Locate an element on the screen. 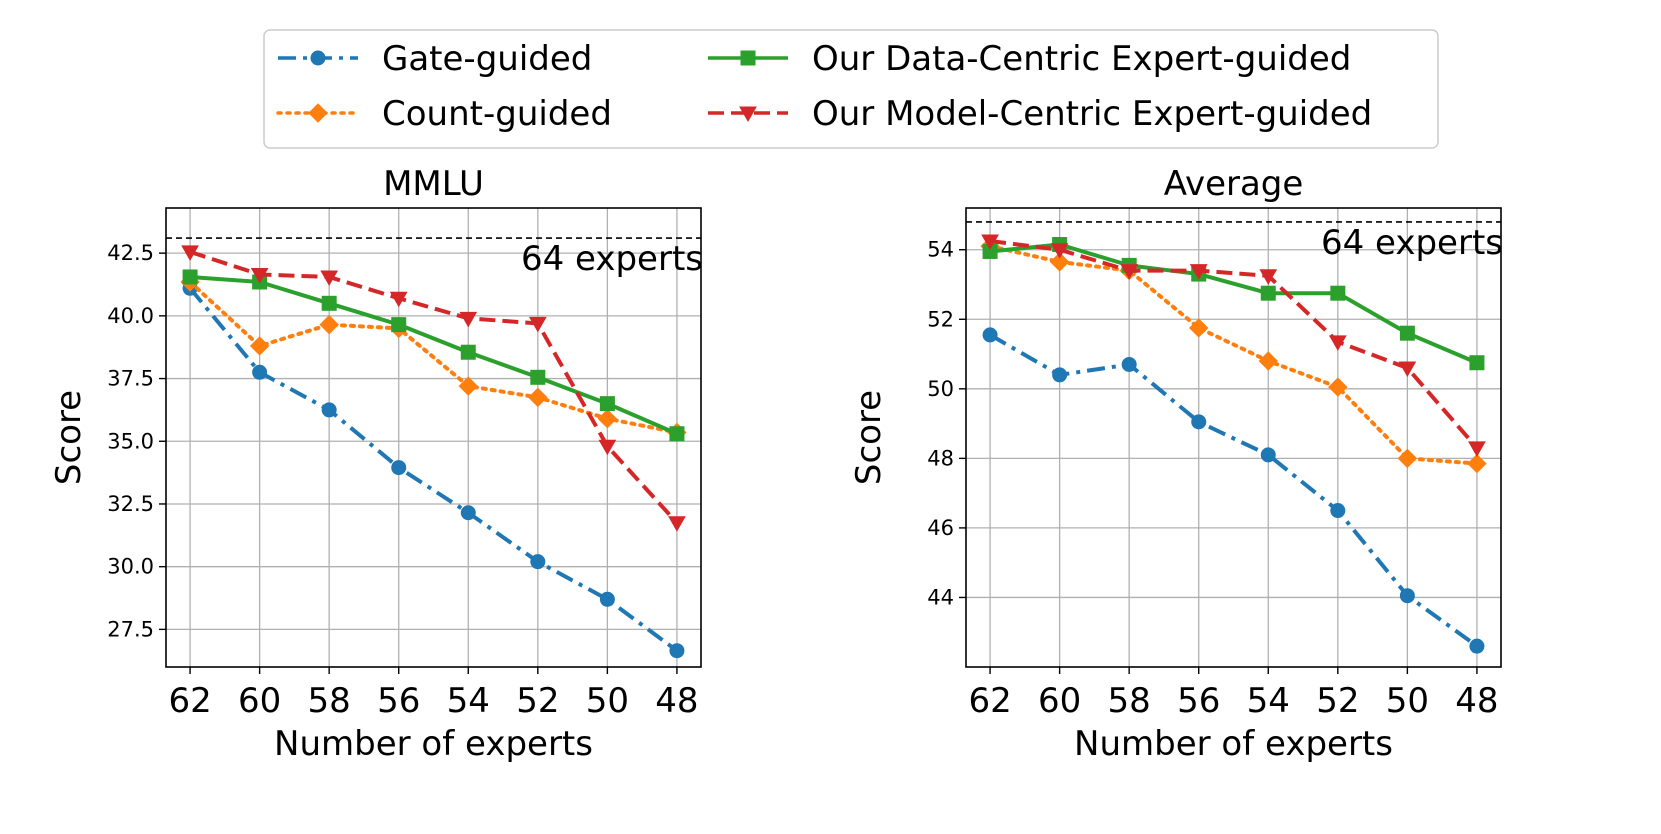 This screenshot has height=834, width=1661. chart-title: Average is located at coordinates (1234, 184).